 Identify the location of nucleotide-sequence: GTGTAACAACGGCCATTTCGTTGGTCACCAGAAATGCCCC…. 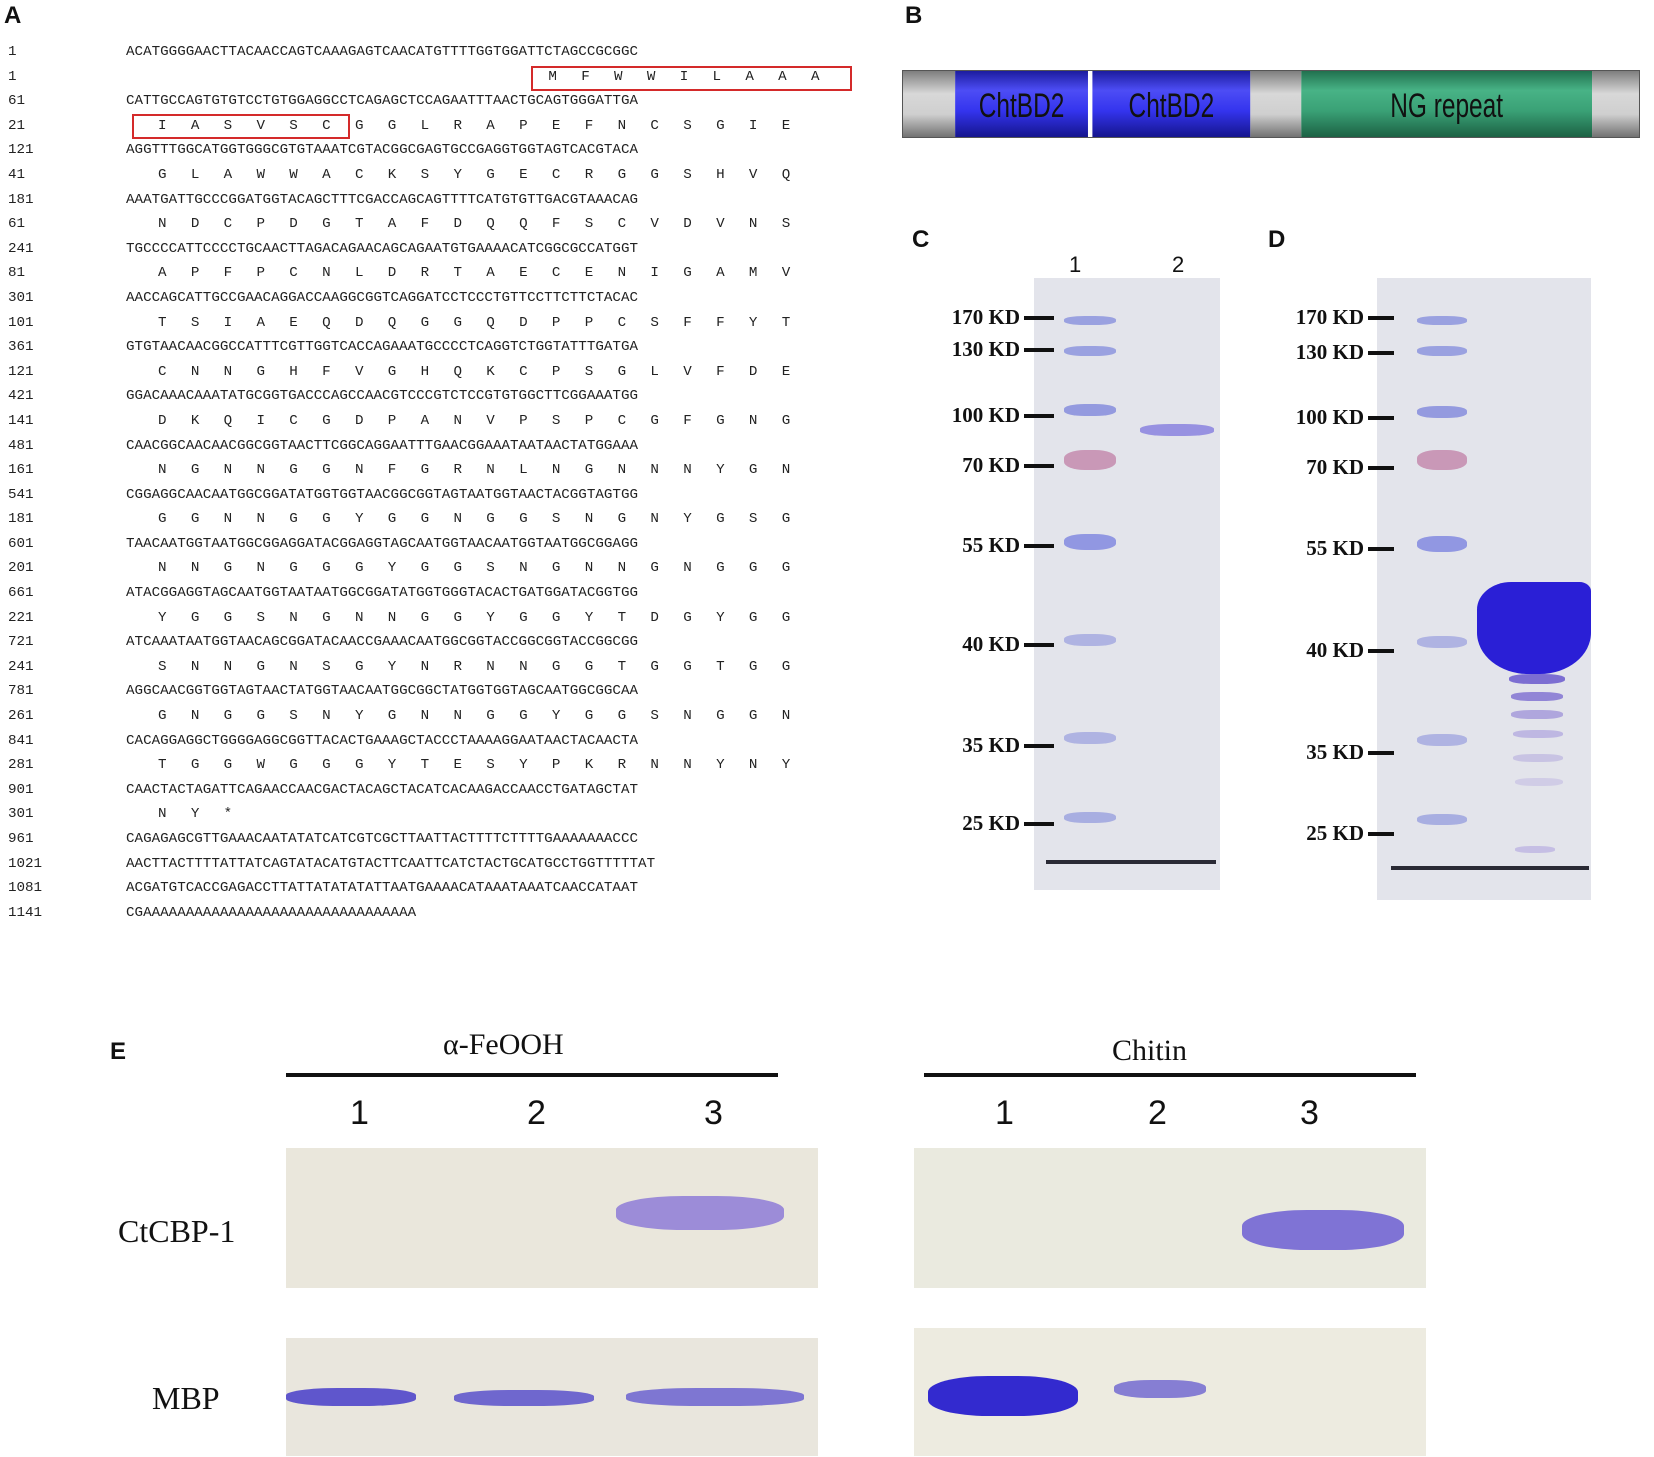
(382, 347).